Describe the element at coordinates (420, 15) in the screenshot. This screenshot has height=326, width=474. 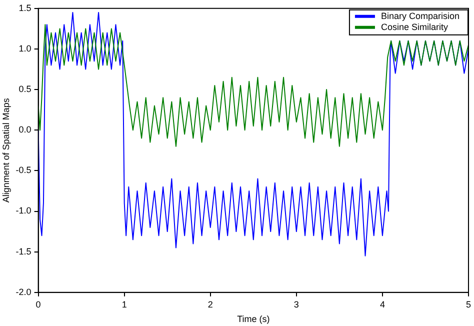
I see `legend-label: Binary Comparision` at that location.